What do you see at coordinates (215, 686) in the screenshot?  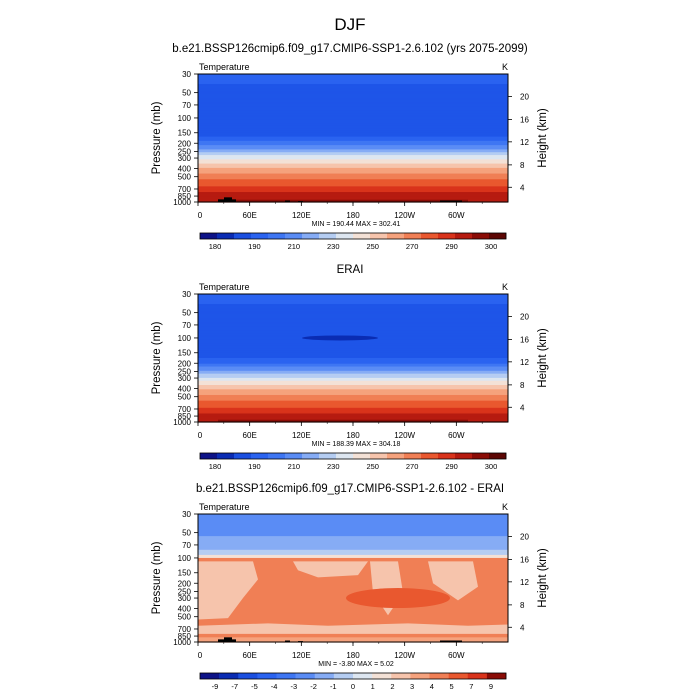 I see `colorbar-label: -9` at bounding box center [215, 686].